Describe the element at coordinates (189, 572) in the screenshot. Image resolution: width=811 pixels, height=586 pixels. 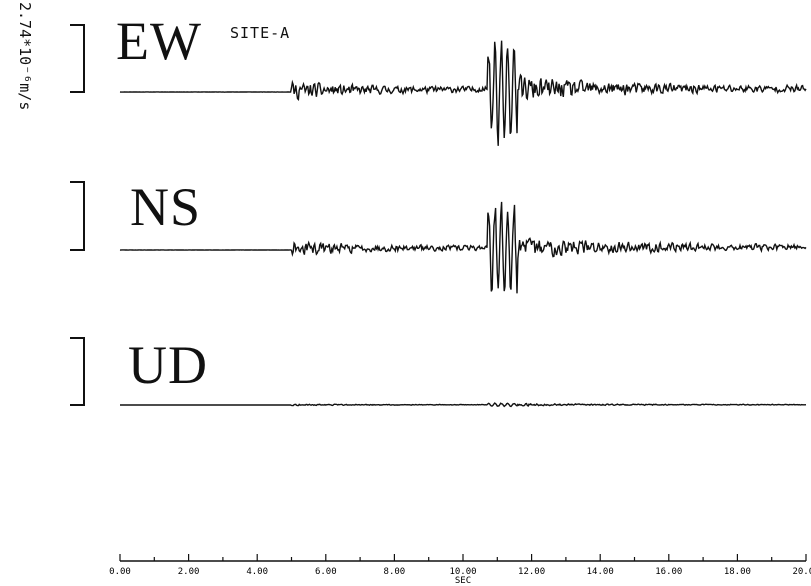
I see `x-tick-label: 2.00` at that location.